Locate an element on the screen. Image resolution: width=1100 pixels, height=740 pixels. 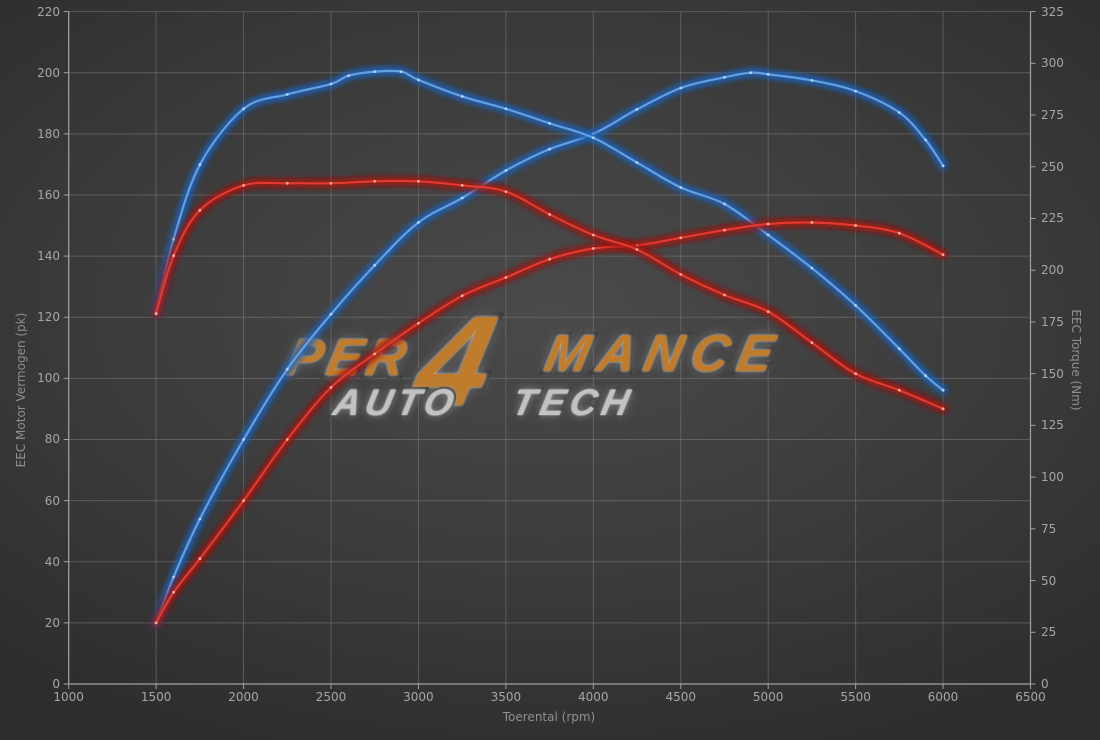
x-axis-title: Toerental (rpm) is located at coordinates (549, 717).